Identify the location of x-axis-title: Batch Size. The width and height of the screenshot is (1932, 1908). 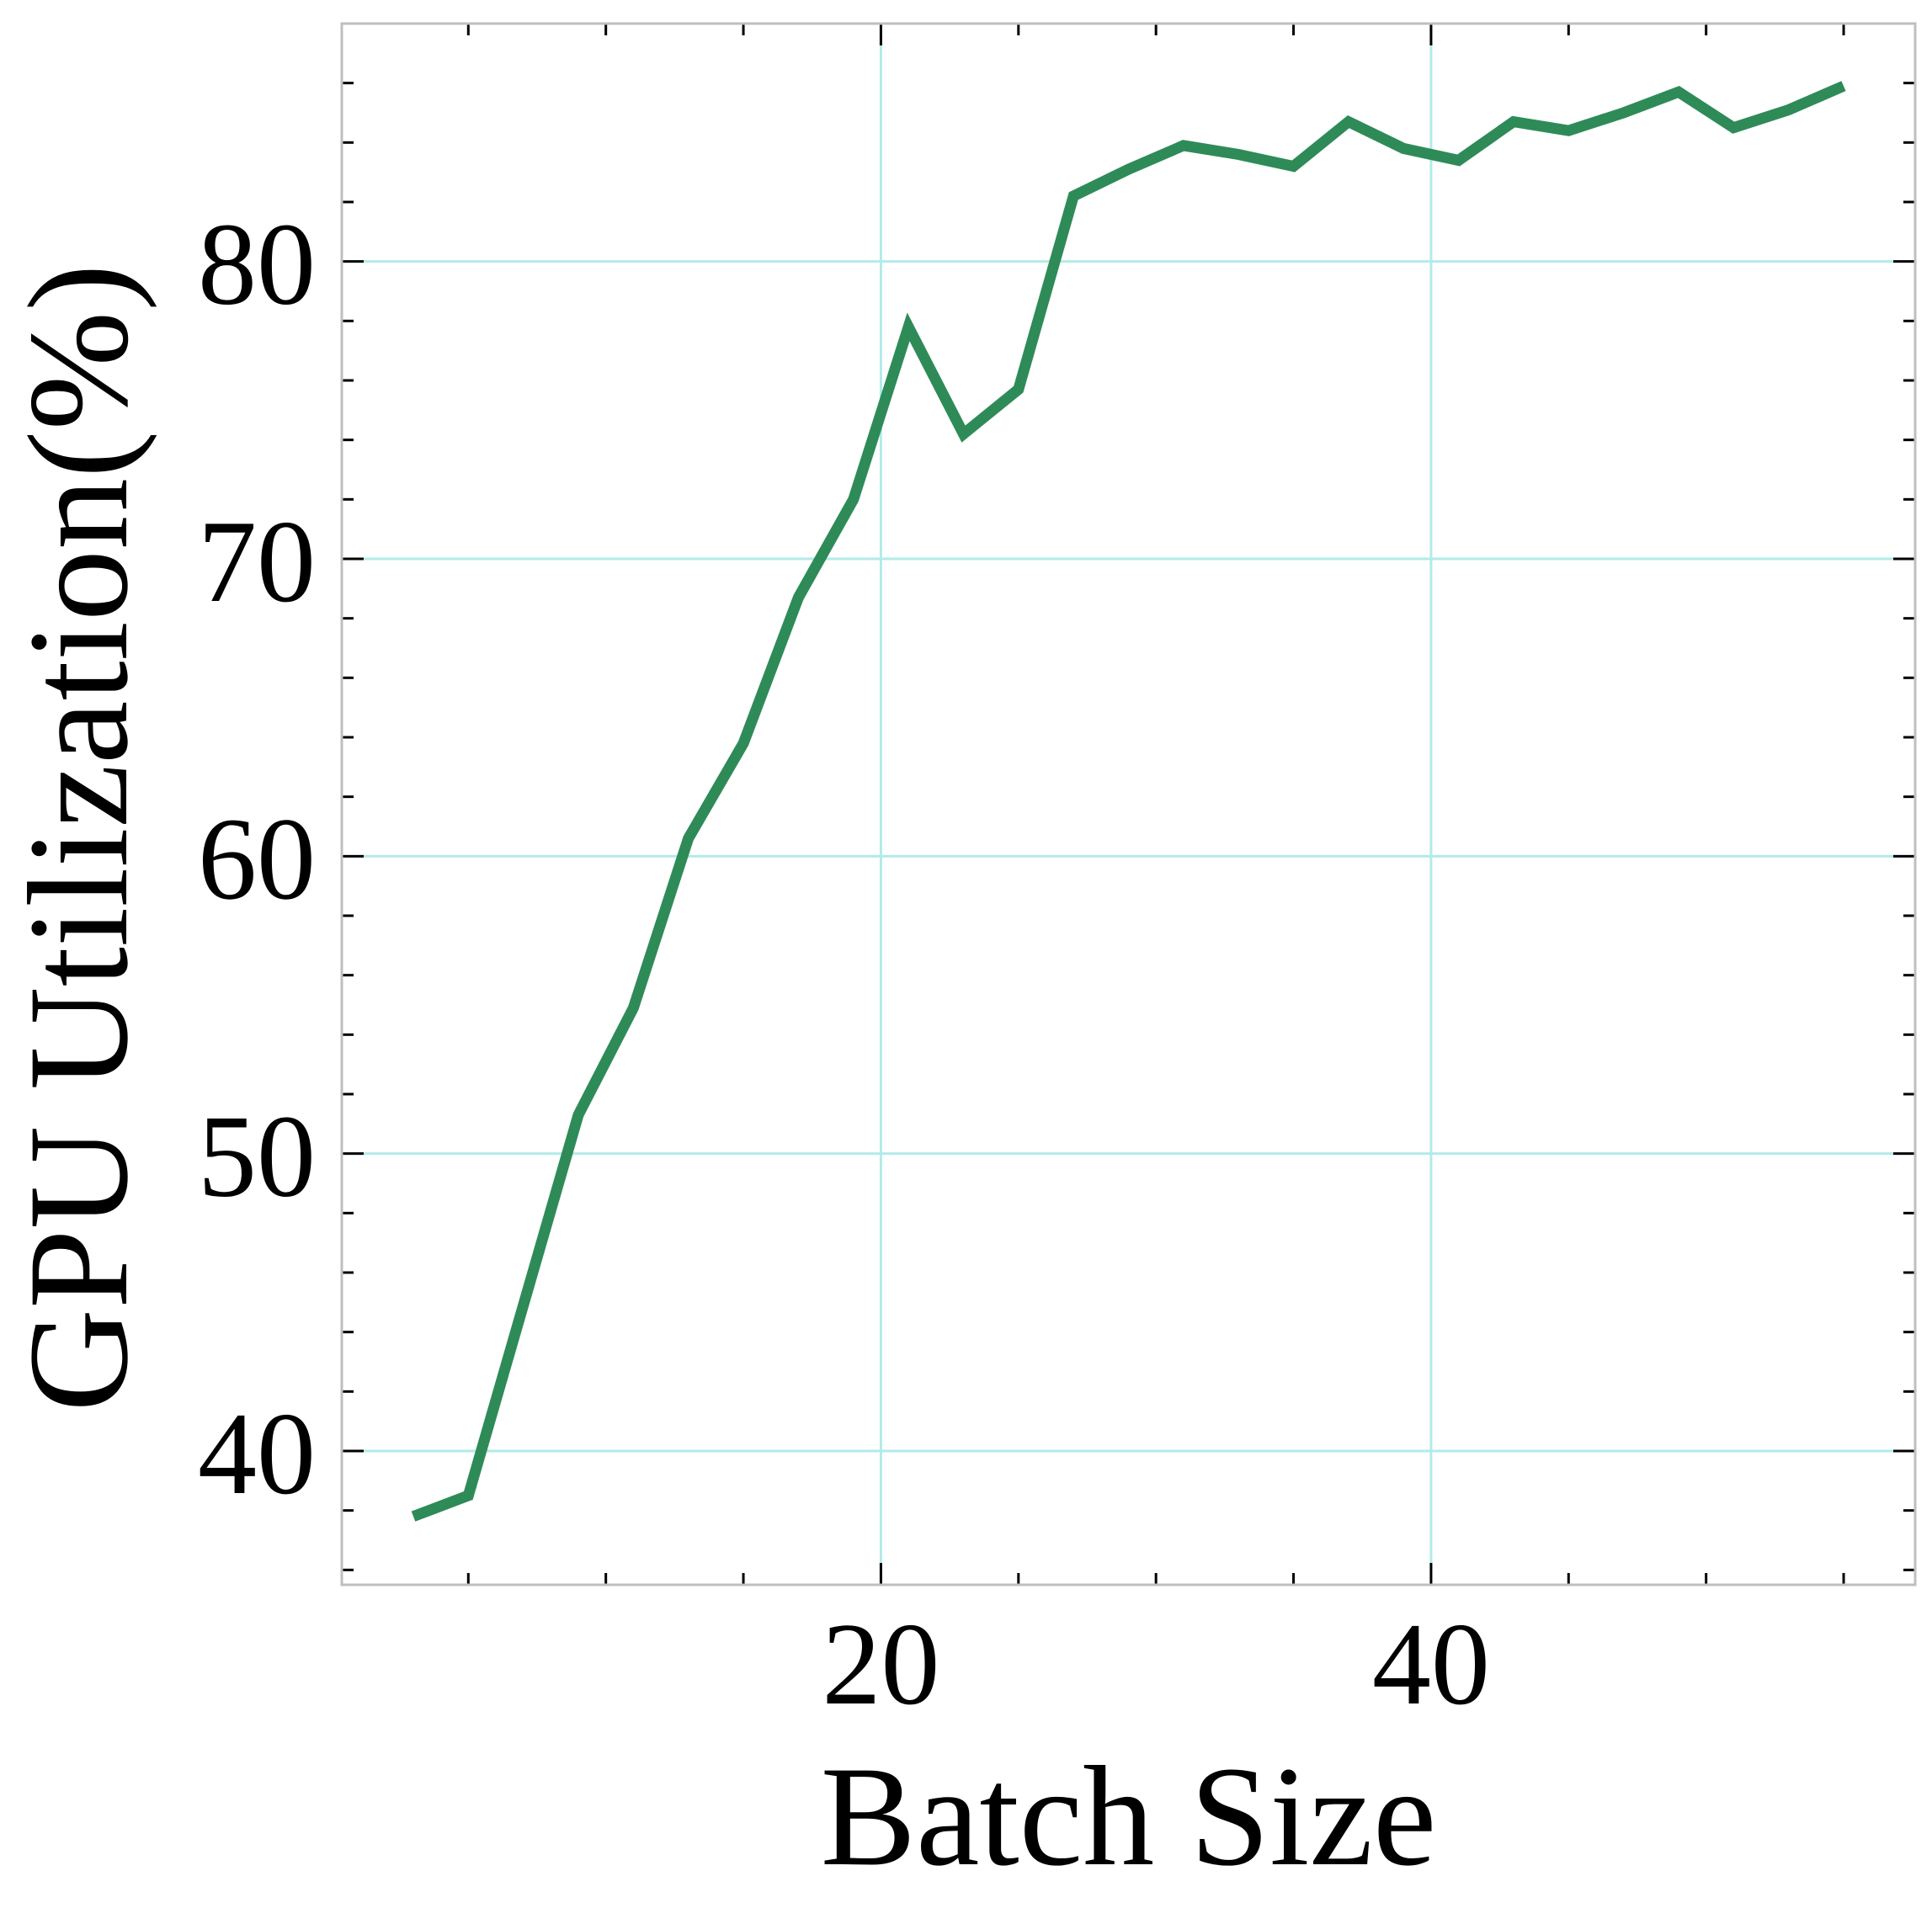
(1129, 1816).